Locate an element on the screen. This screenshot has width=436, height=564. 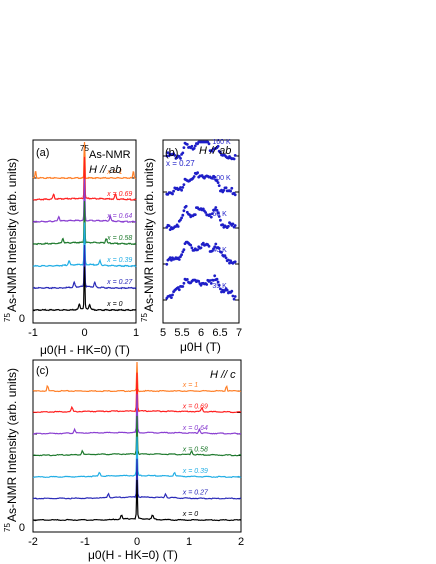
panel-c-ylabel-sup: 75 is located at coordinates (7, 527).